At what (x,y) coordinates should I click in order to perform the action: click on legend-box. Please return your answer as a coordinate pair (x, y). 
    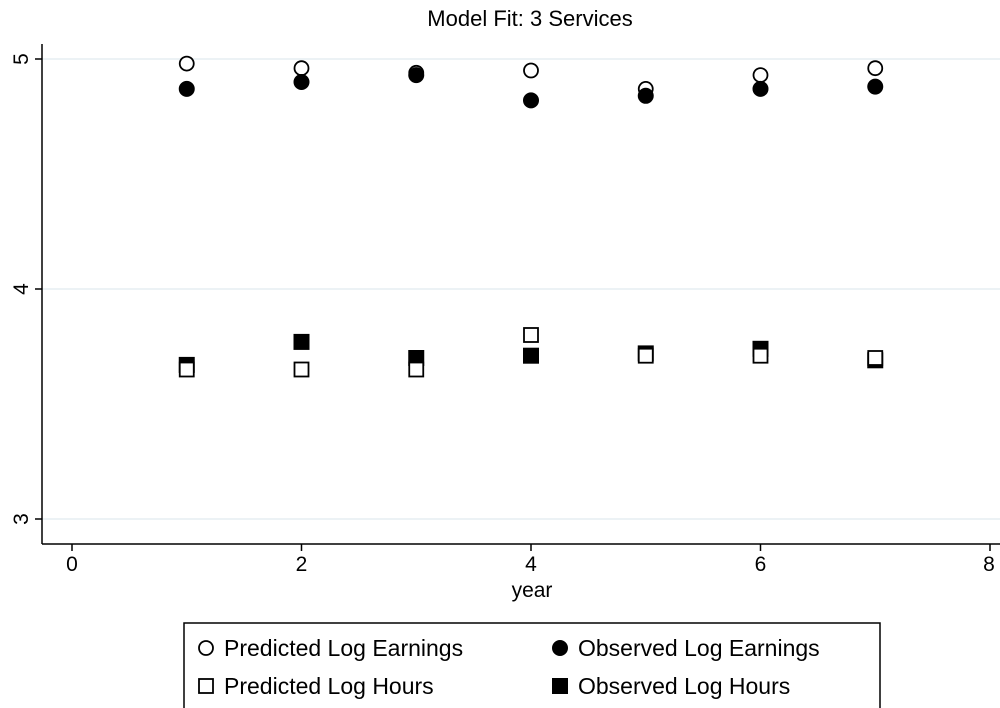
    Looking at the image, I should click on (532, 665).